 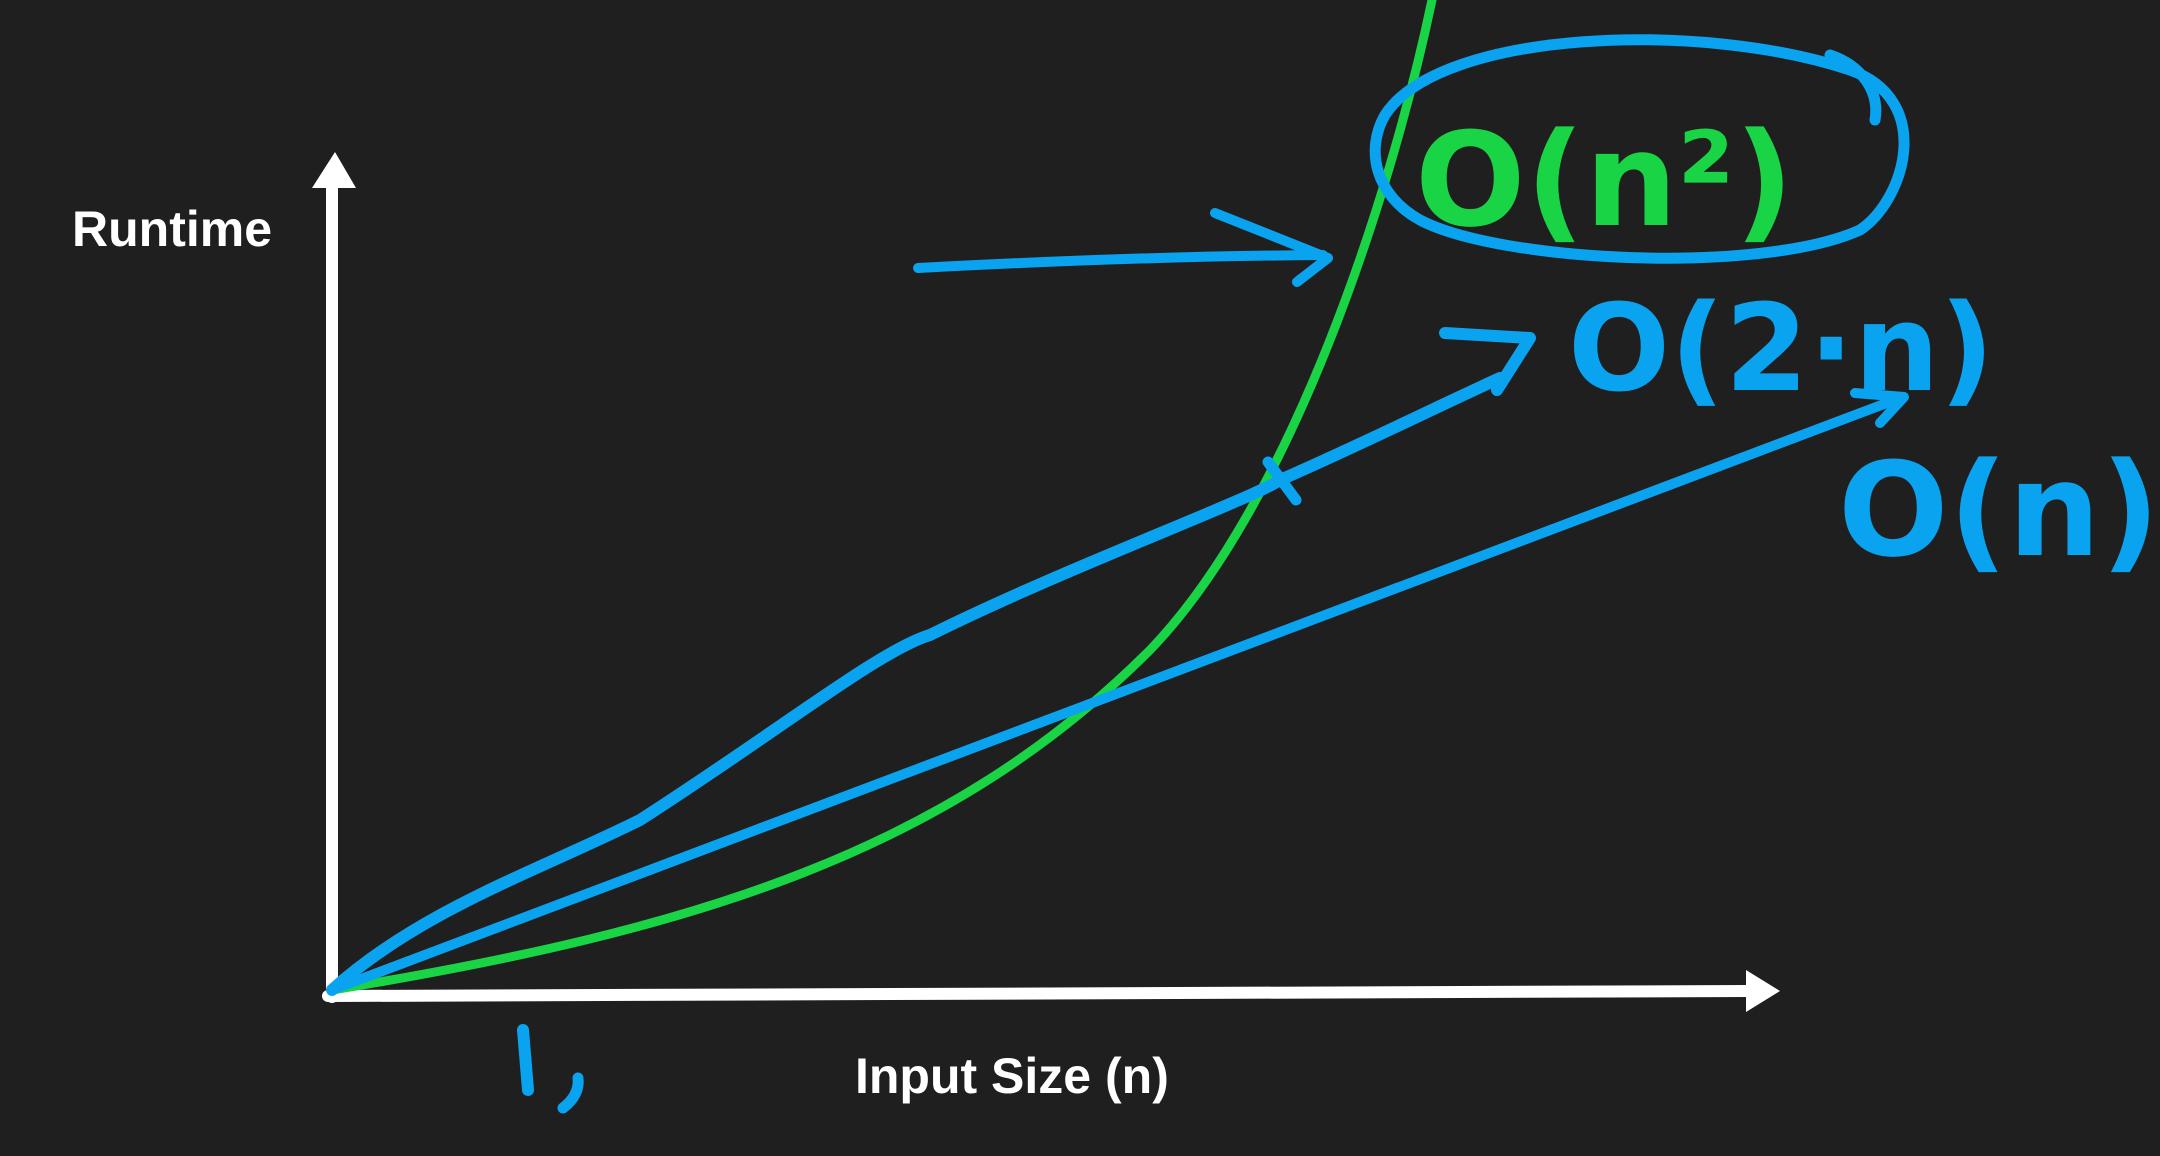 What do you see at coordinates (1271, 247) in the screenshot?
I see `pointer-arrow-head` at bounding box center [1271, 247].